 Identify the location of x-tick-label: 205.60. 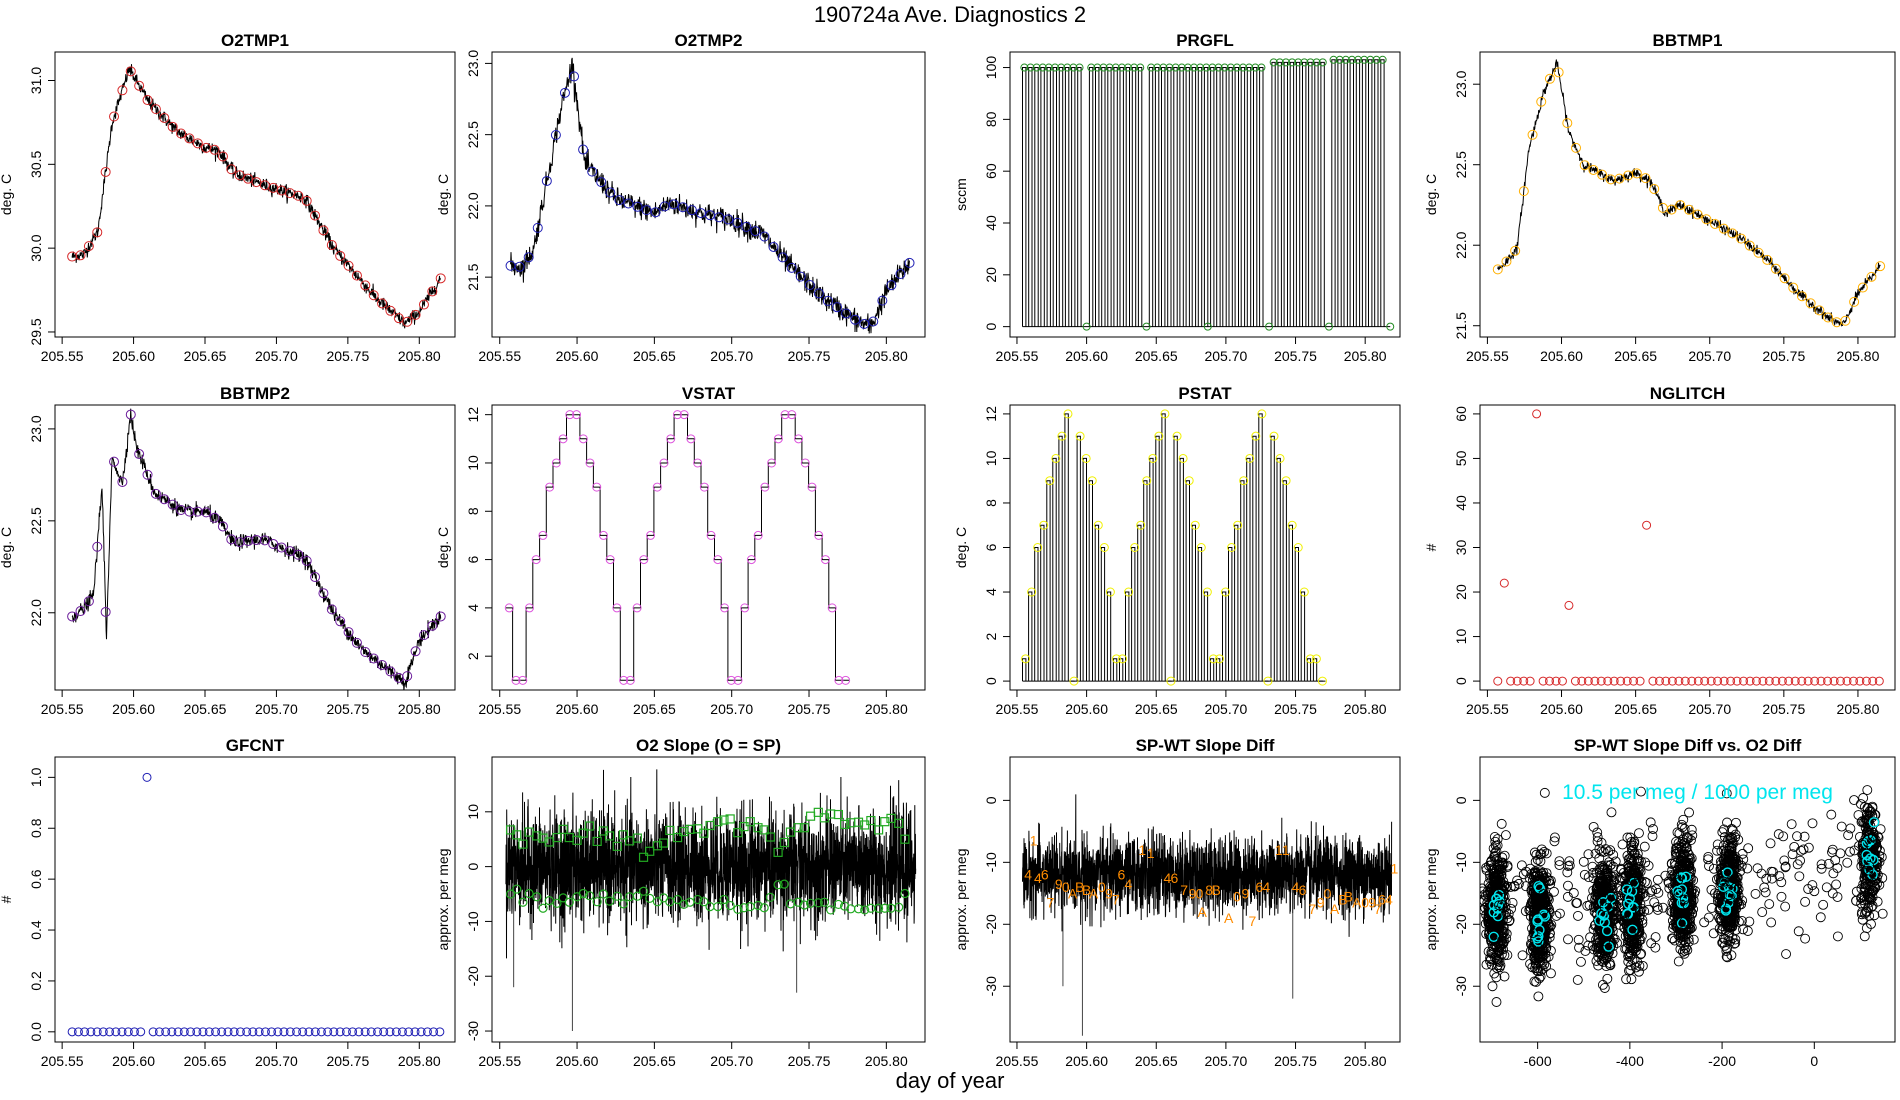
(133, 356).